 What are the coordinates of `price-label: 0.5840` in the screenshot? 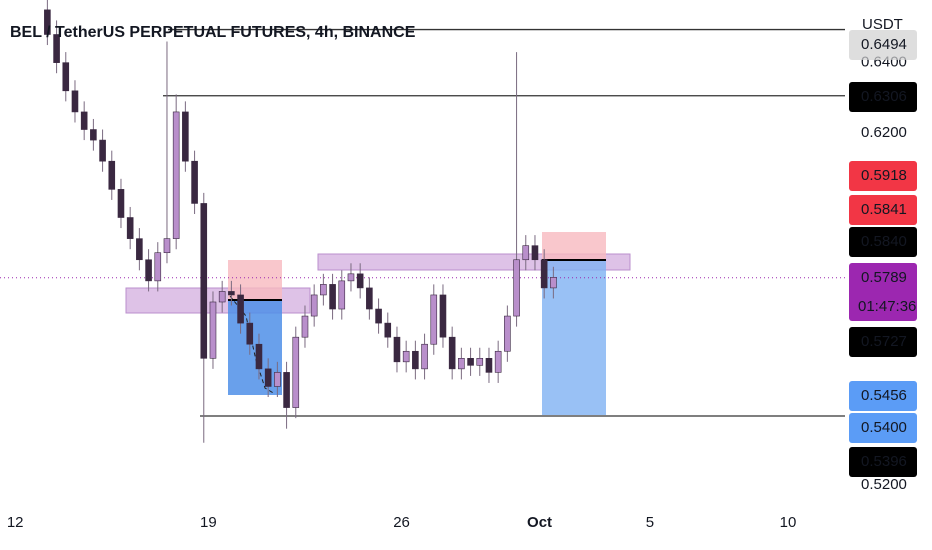 It's located at (884, 241).